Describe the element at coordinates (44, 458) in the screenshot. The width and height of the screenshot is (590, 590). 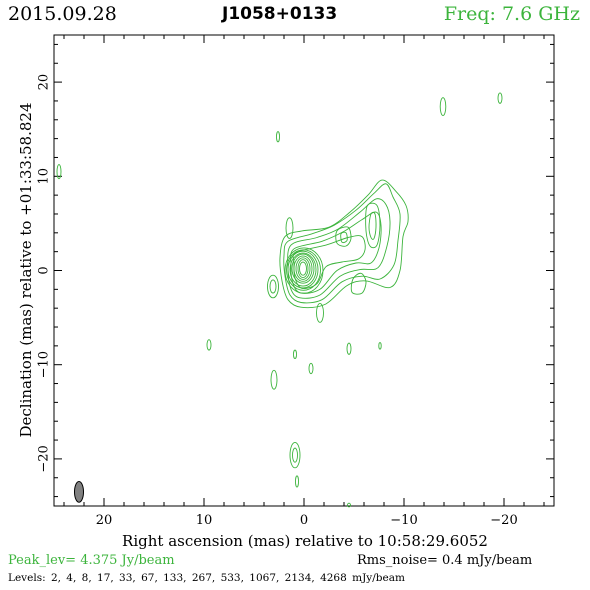
I see `y-tick-label: −20` at that location.